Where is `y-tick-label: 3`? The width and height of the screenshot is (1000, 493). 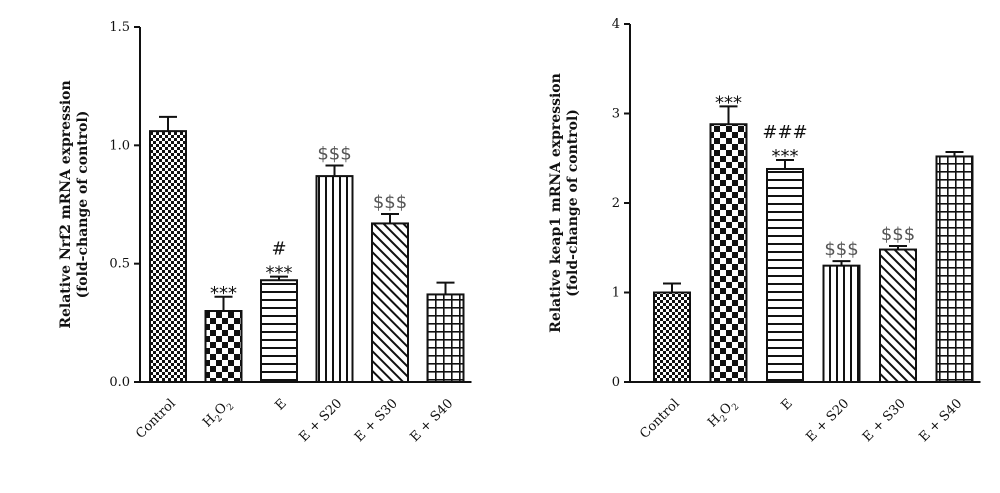
y-tick-label: 3 is located at coordinates (616, 114).